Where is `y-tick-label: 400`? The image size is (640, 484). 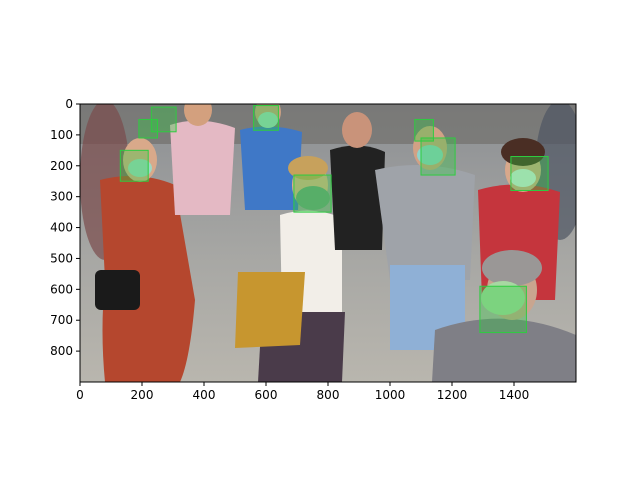
y-tick-label: 400 is located at coordinates (61, 228).